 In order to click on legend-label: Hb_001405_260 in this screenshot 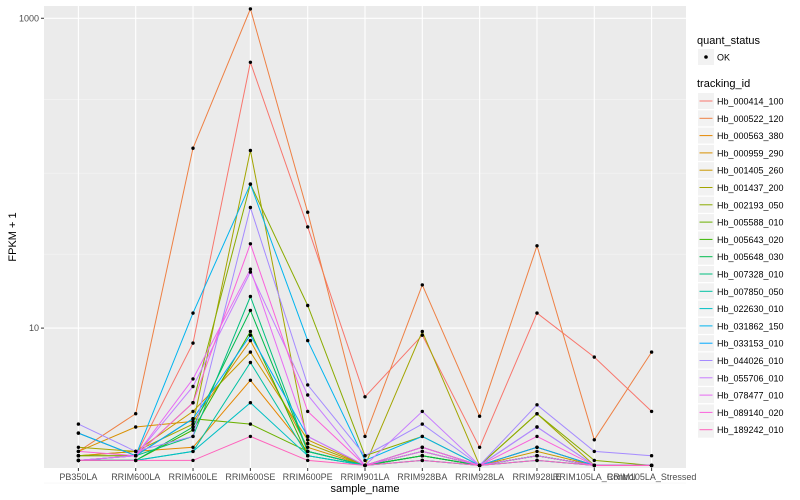, I will do `click(750, 171)`.